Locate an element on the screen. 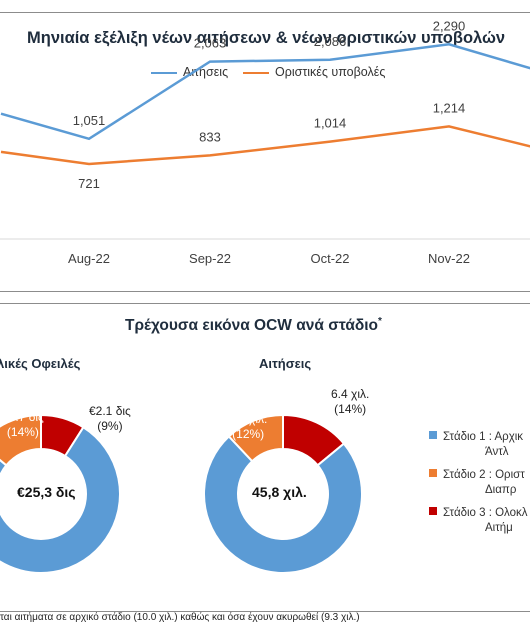 This screenshot has width=530, height=628. data-label-applications: 2,086 is located at coordinates (330, 41).